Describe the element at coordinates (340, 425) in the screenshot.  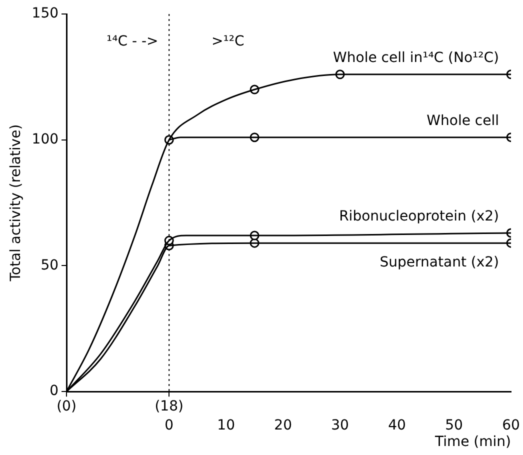
I see `x-tick-label: 30` at that location.